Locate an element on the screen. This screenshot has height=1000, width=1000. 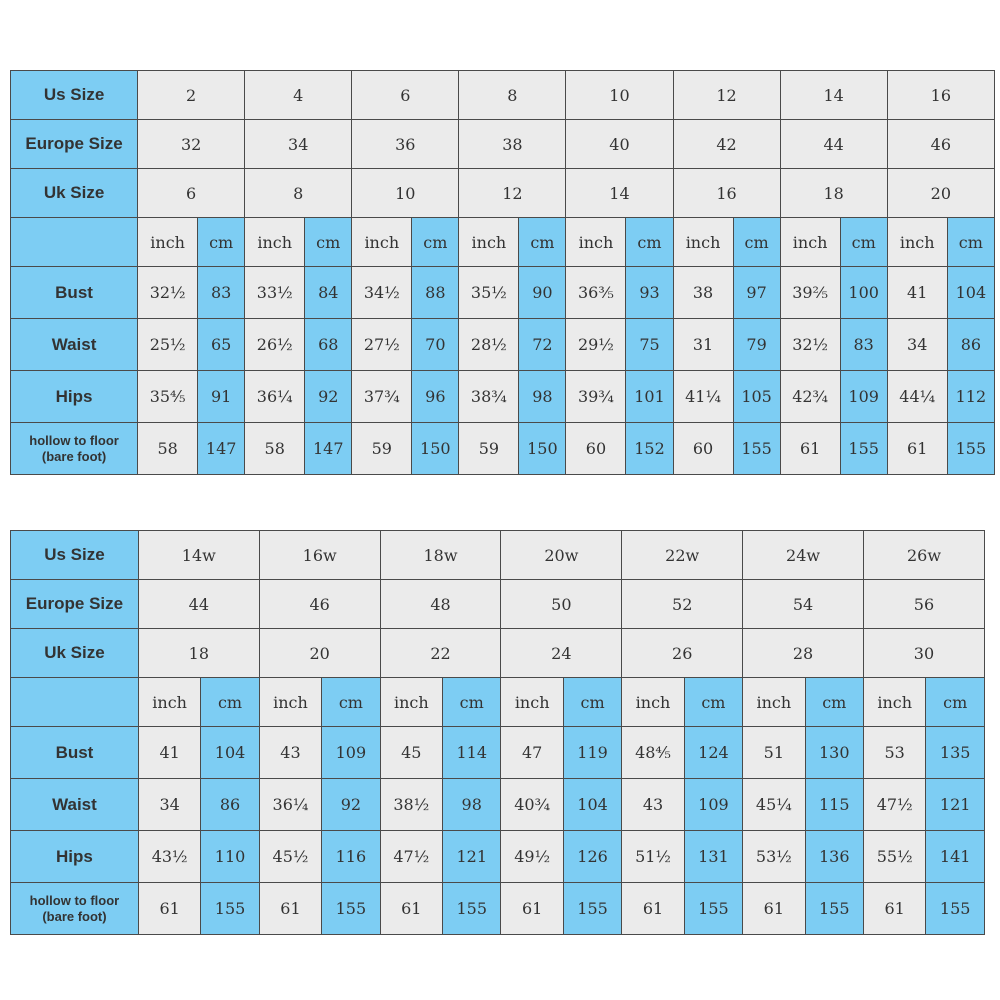
hips-inch-cell: 35⅘ is located at coordinates (168, 396).